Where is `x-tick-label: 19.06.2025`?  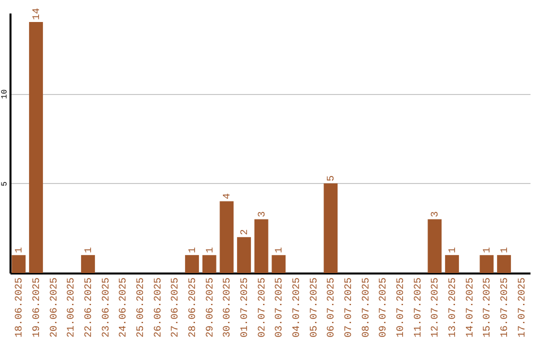 x-tick-label: 19.06.2025 is located at coordinates (37, 308).